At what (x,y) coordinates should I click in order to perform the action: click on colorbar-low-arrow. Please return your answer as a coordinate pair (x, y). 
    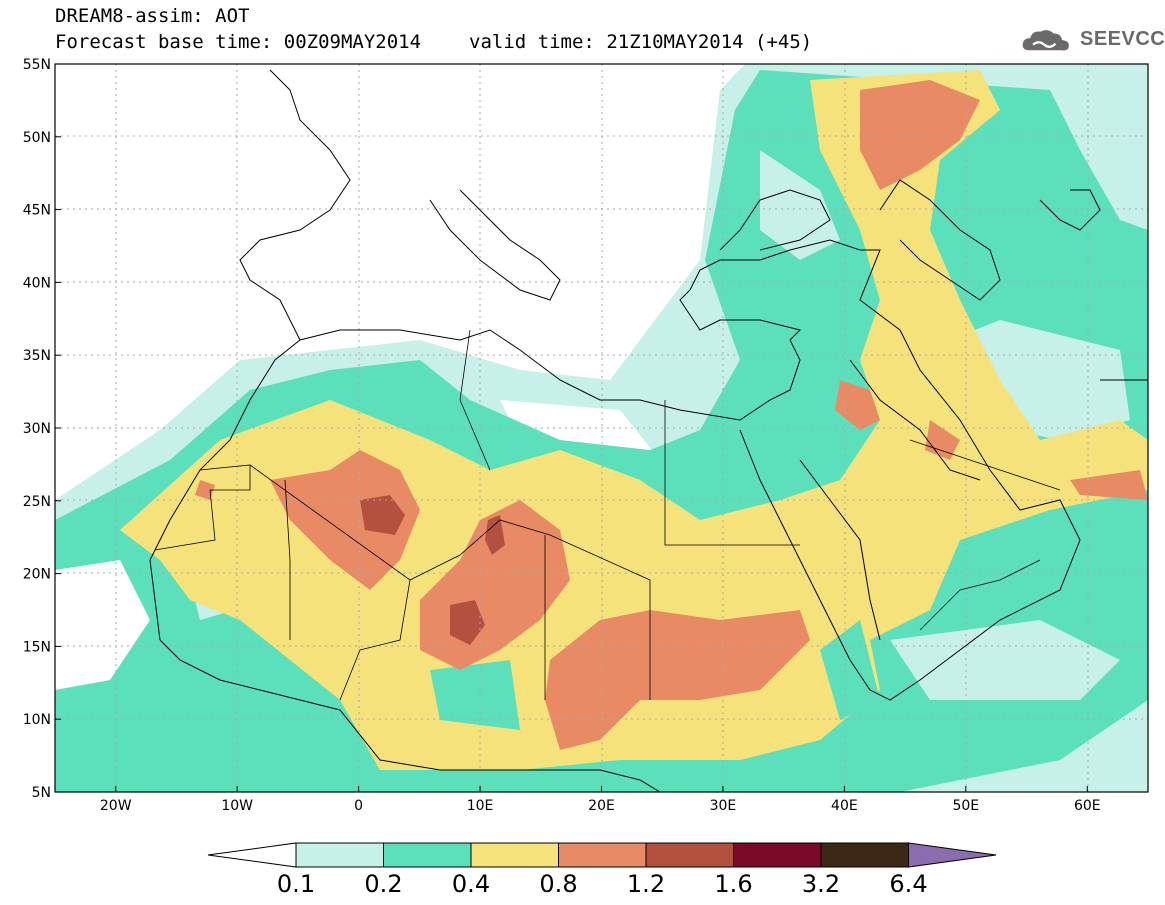
    Looking at the image, I should click on (252, 855).